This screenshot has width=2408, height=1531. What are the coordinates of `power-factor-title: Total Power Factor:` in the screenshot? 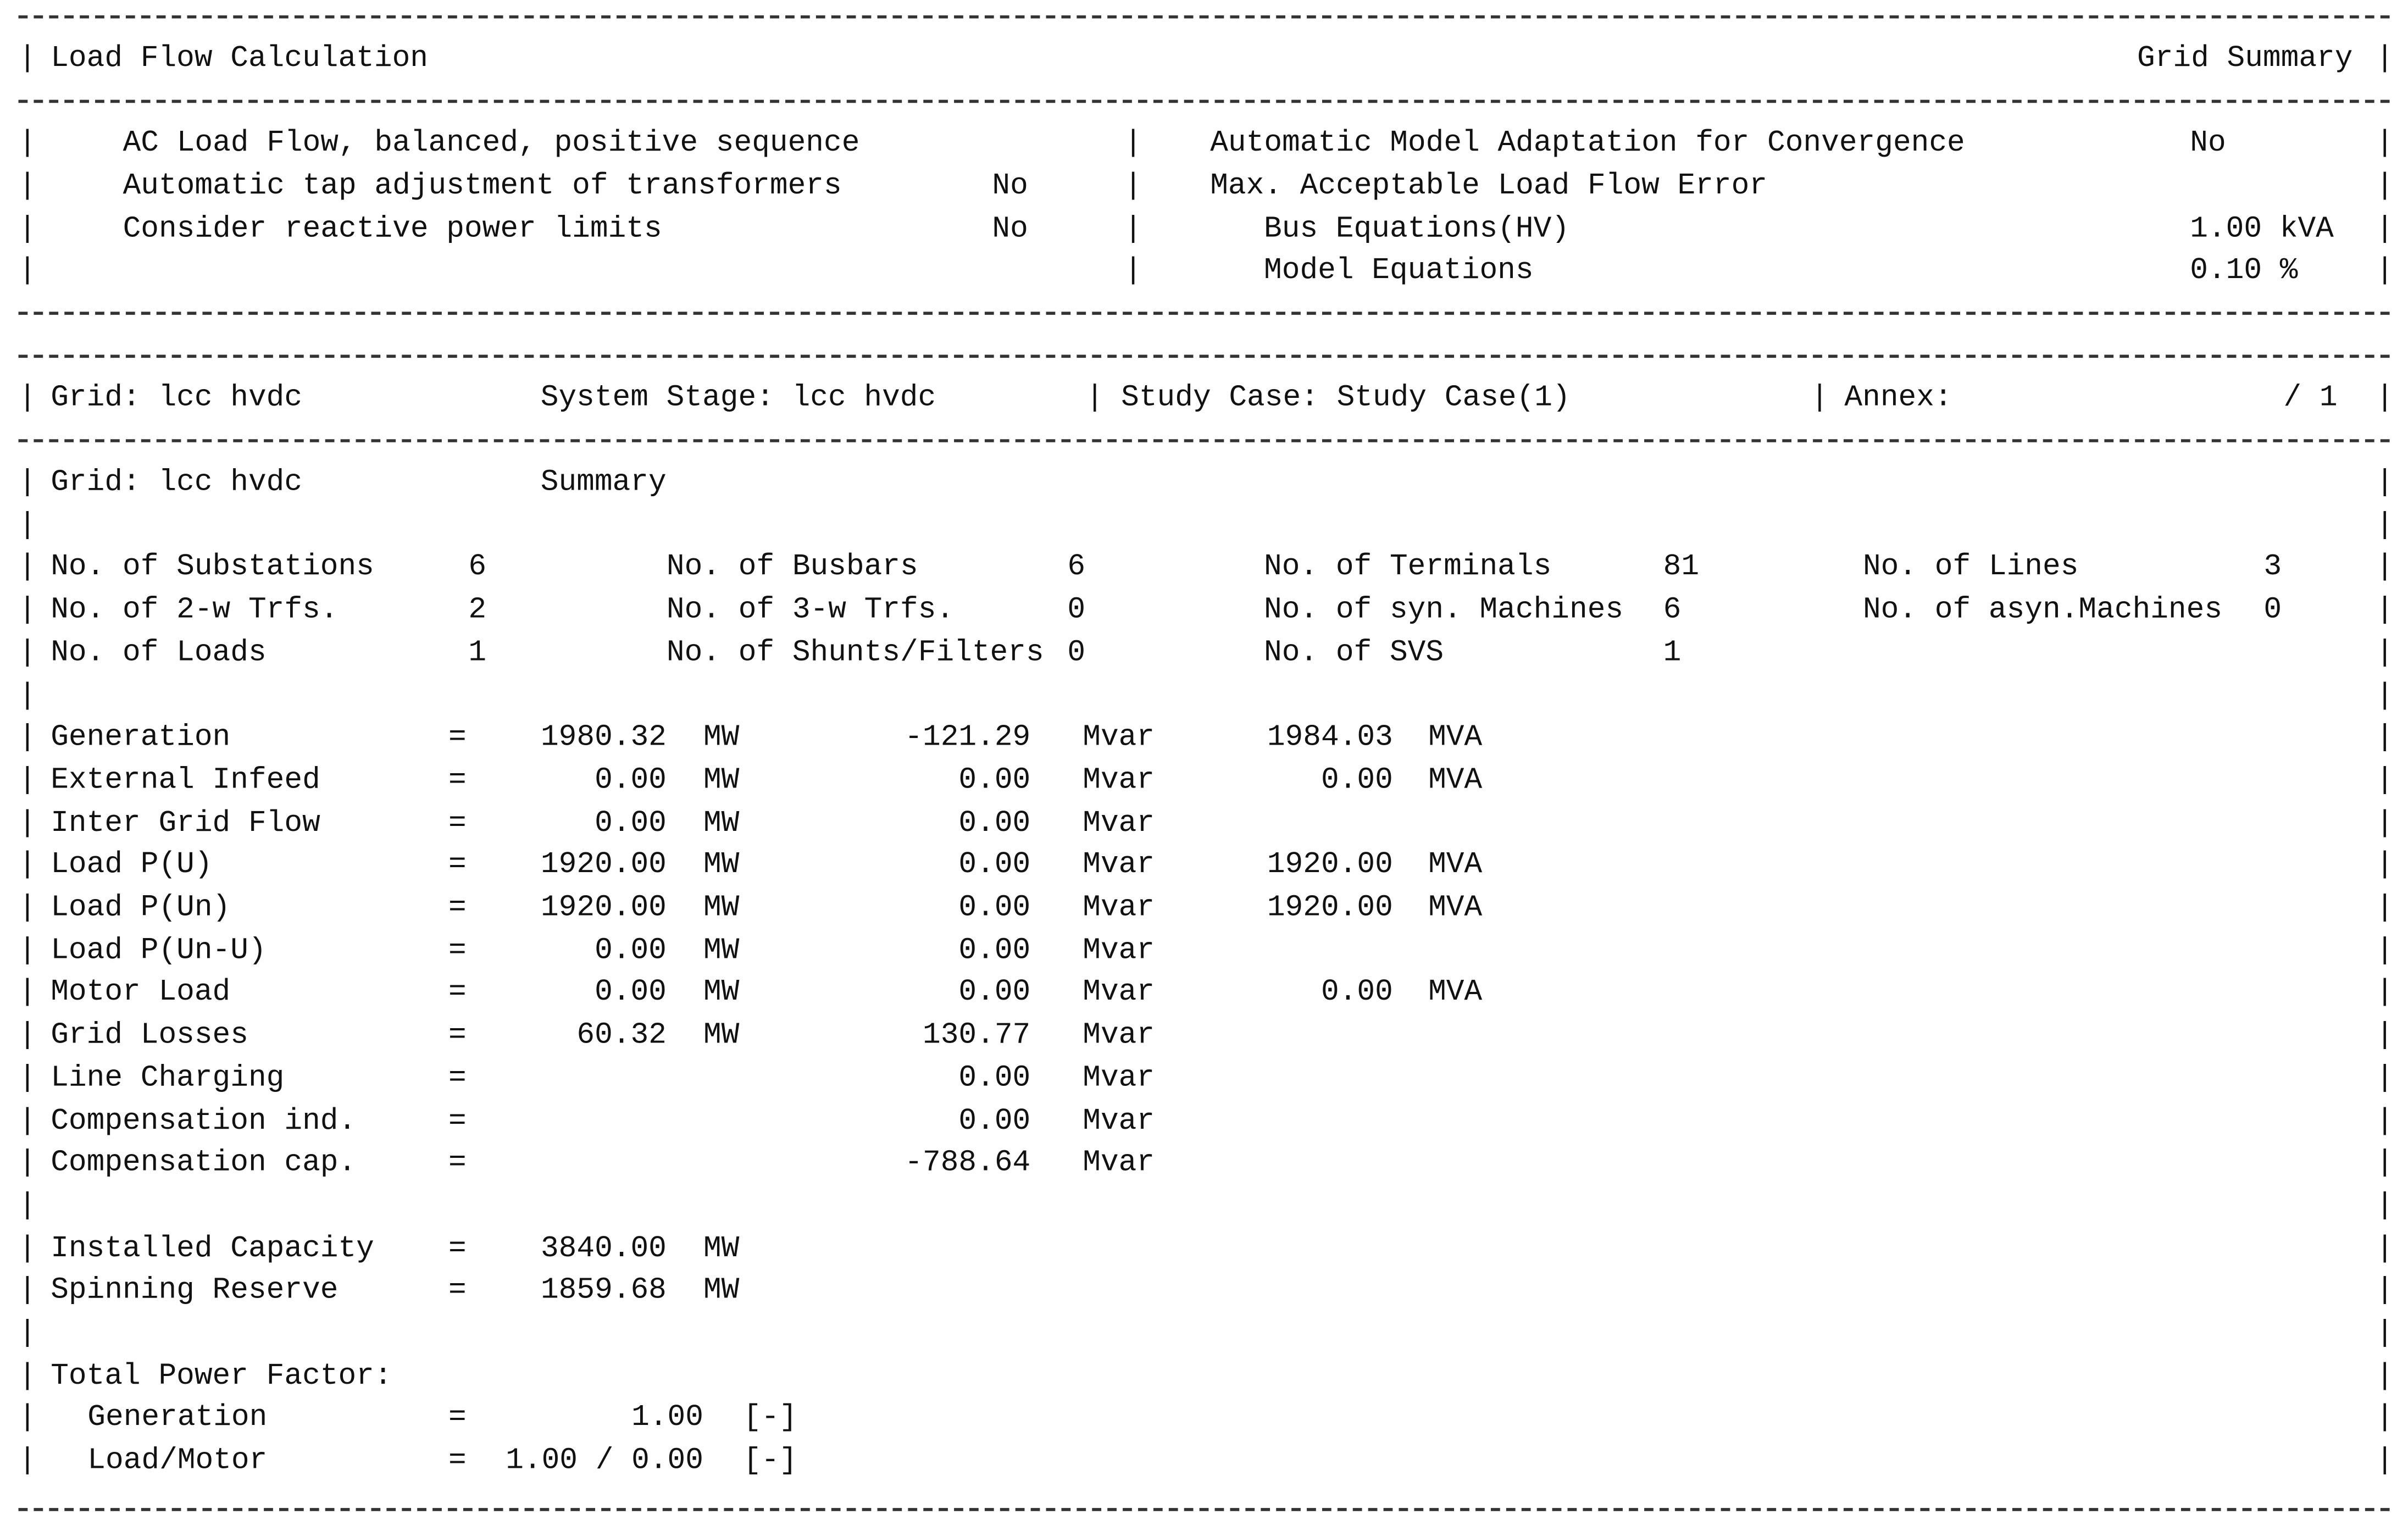 It's located at (221, 1375).